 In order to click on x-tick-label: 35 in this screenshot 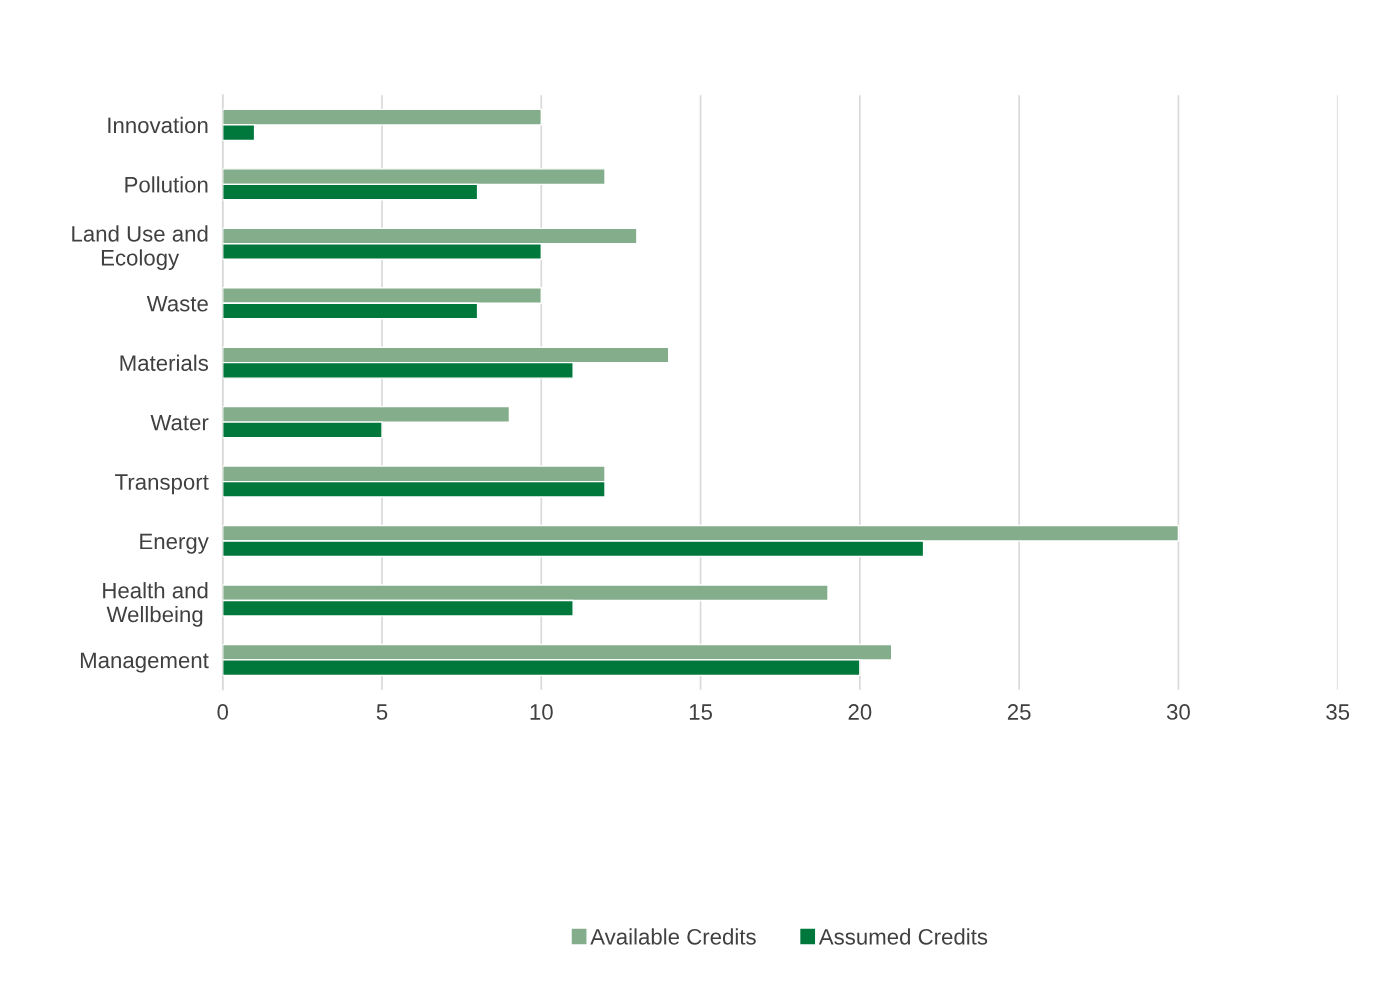, I will do `click(1338, 712)`.